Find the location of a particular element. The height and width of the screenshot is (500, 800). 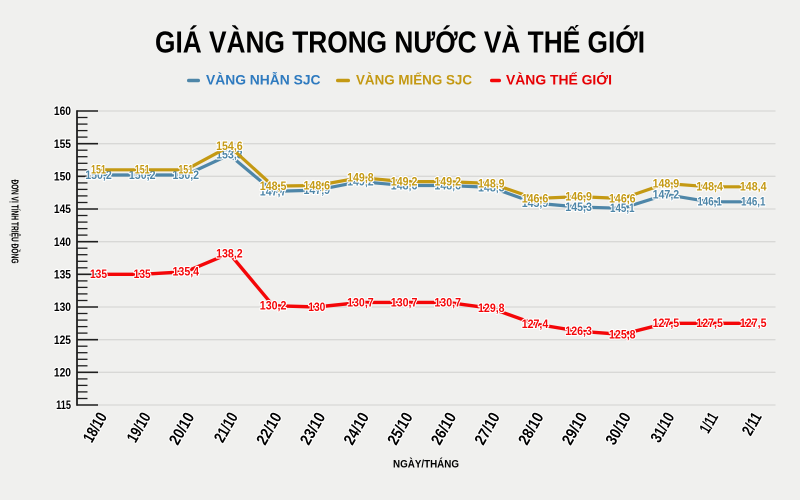

svg-text: 145,1 is located at coordinates (622, 208).